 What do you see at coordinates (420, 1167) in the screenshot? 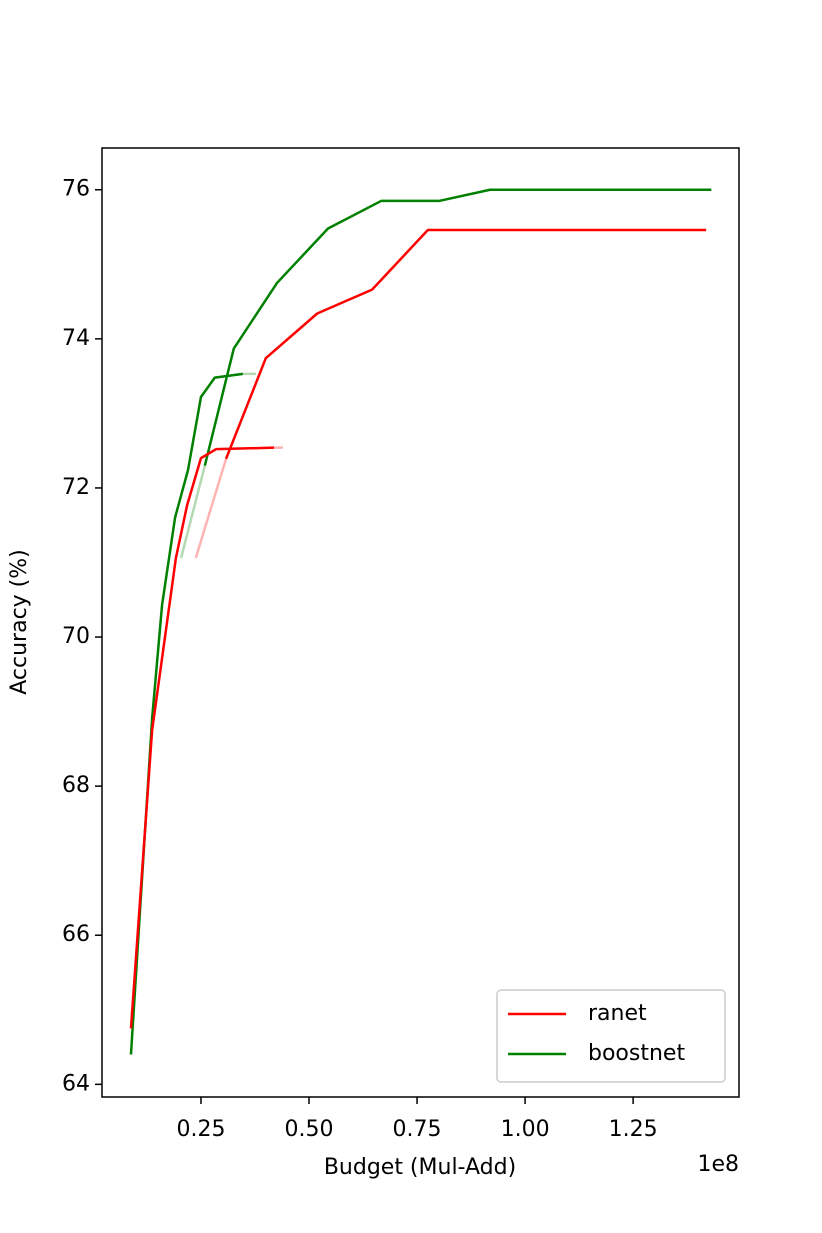
I see `x-axis-label: Budget (Mul-Add)` at bounding box center [420, 1167].